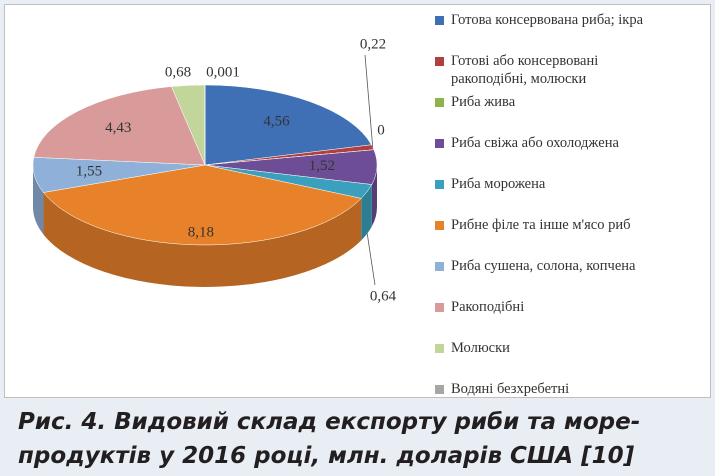  Describe the element at coordinates (201, 232) in the screenshot. I see `data-label: 8,18` at that location.